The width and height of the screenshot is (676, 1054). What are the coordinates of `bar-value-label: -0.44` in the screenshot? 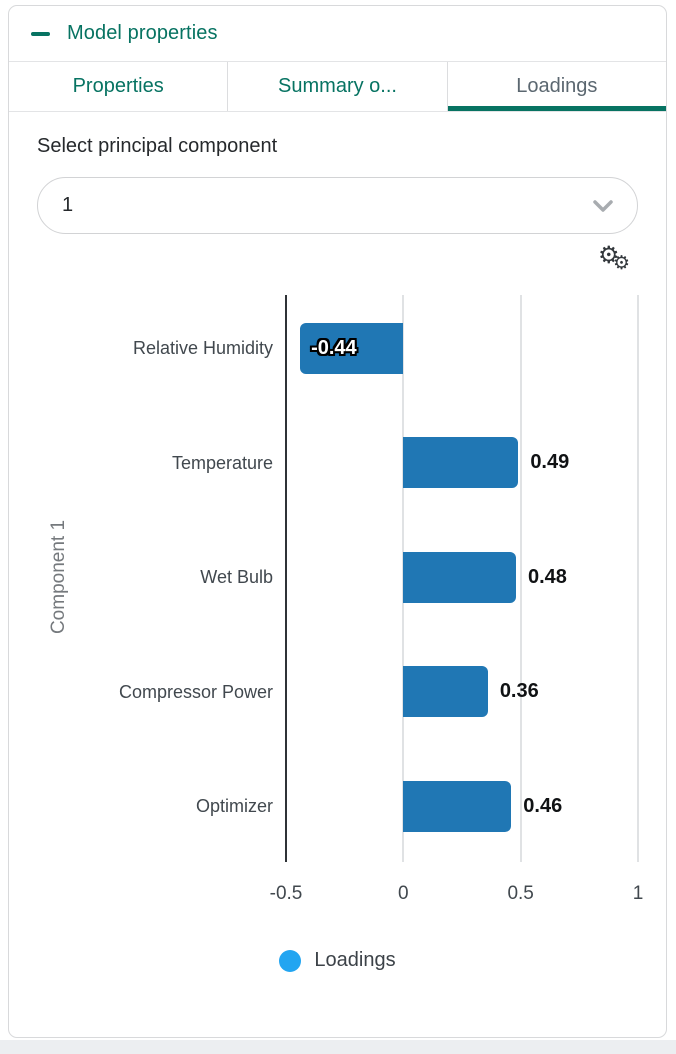 It's located at (334, 347).